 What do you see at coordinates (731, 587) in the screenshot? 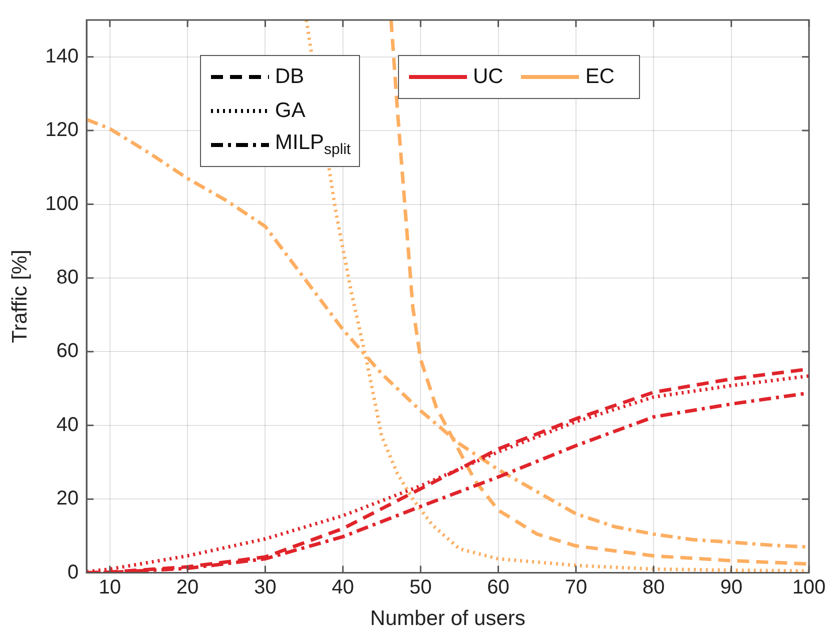
I see `x-tick-label: 90` at bounding box center [731, 587].